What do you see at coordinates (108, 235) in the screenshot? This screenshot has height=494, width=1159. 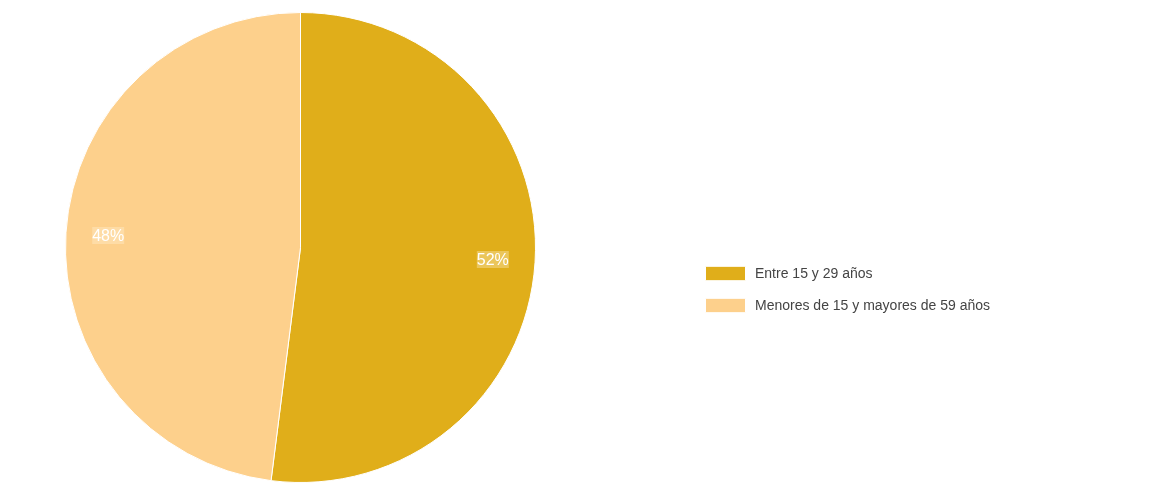 I see `data-label: 48%` at bounding box center [108, 235].